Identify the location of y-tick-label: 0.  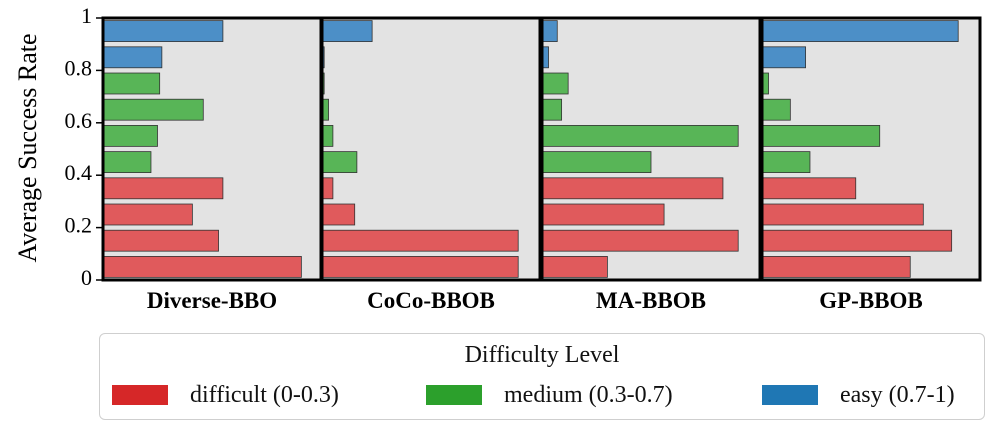
(86, 277).